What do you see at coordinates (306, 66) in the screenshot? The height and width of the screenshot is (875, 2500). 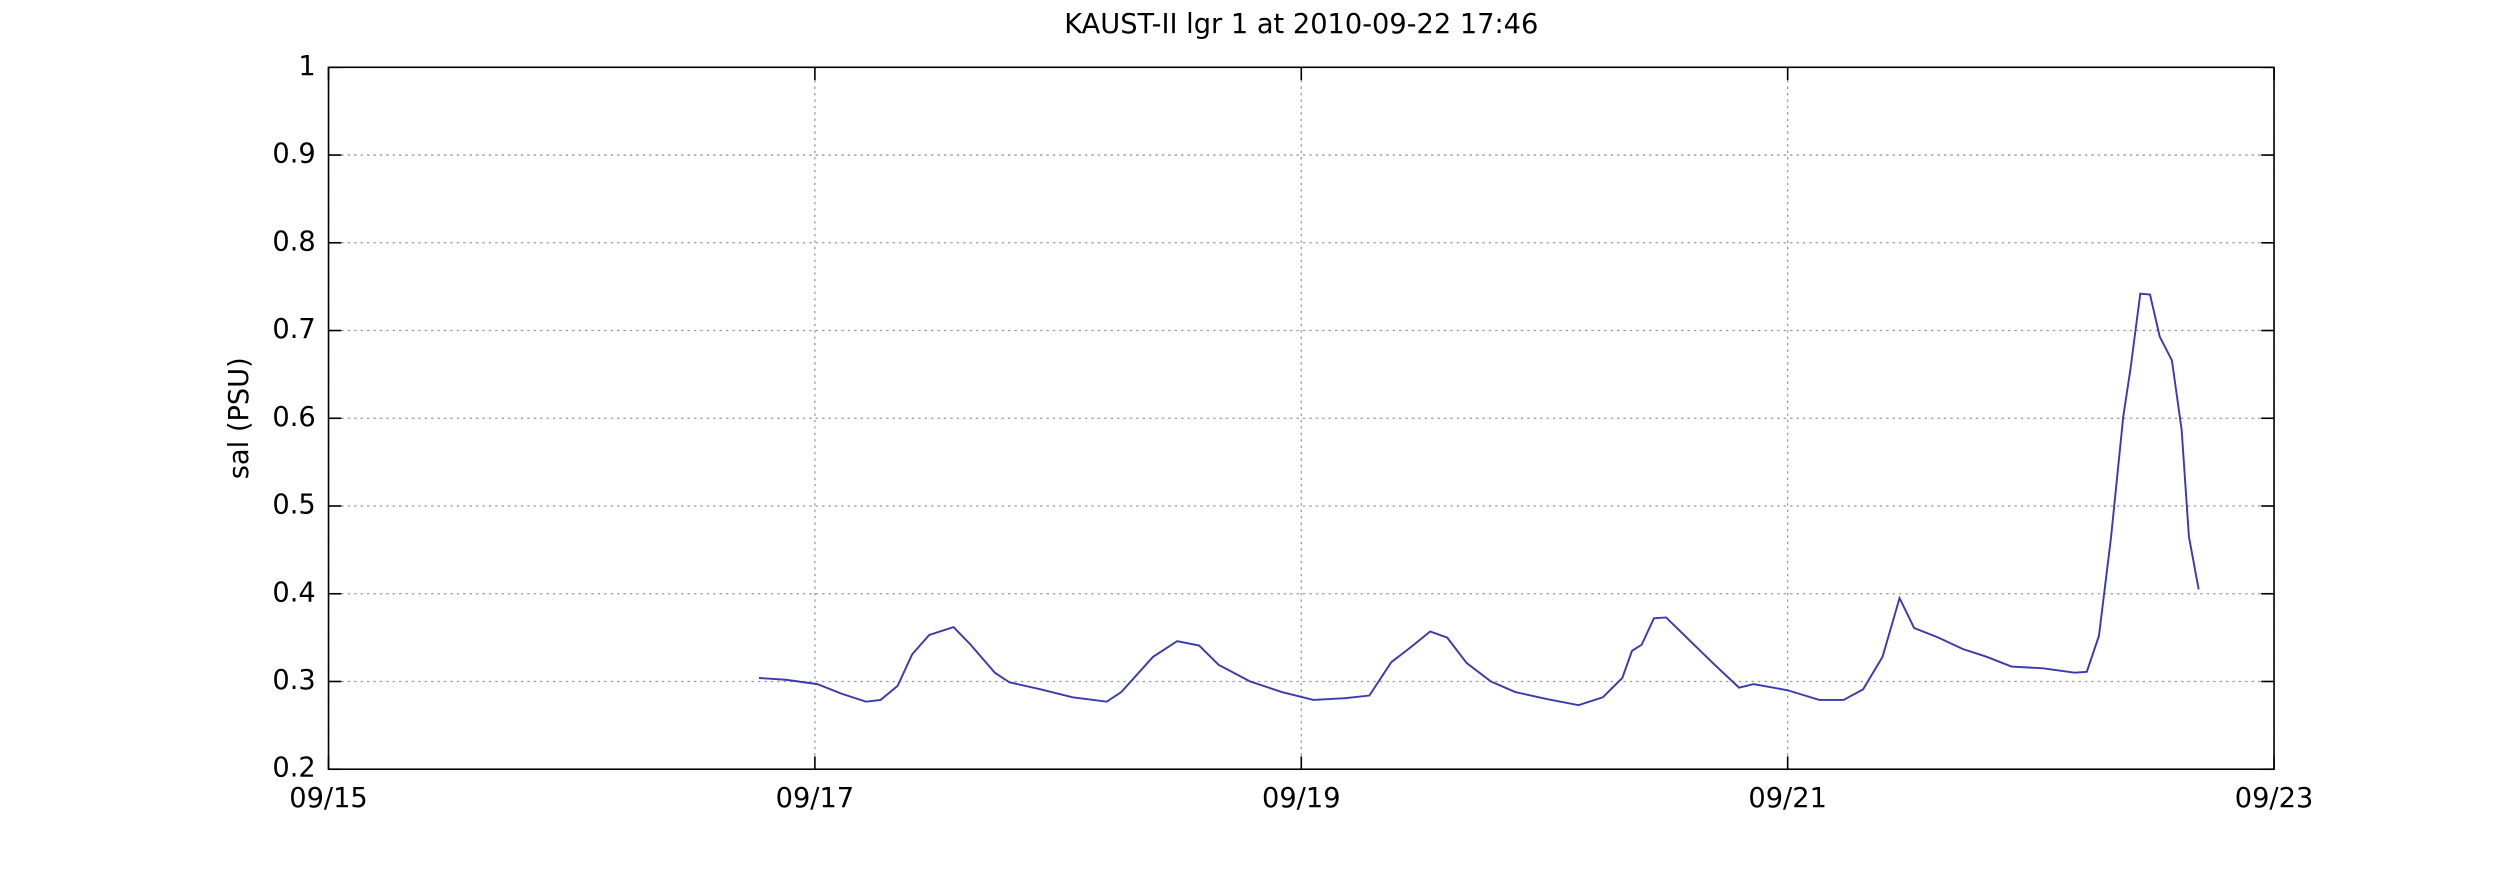 I see `y-tick-label: 1` at bounding box center [306, 66].